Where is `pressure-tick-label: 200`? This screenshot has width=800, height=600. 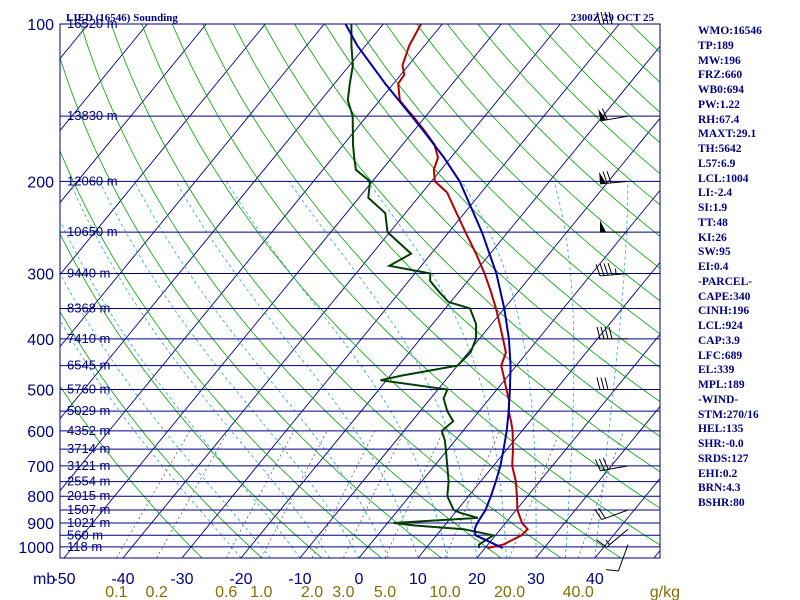 pressure-tick-label: 200 is located at coordinates (40, 182).